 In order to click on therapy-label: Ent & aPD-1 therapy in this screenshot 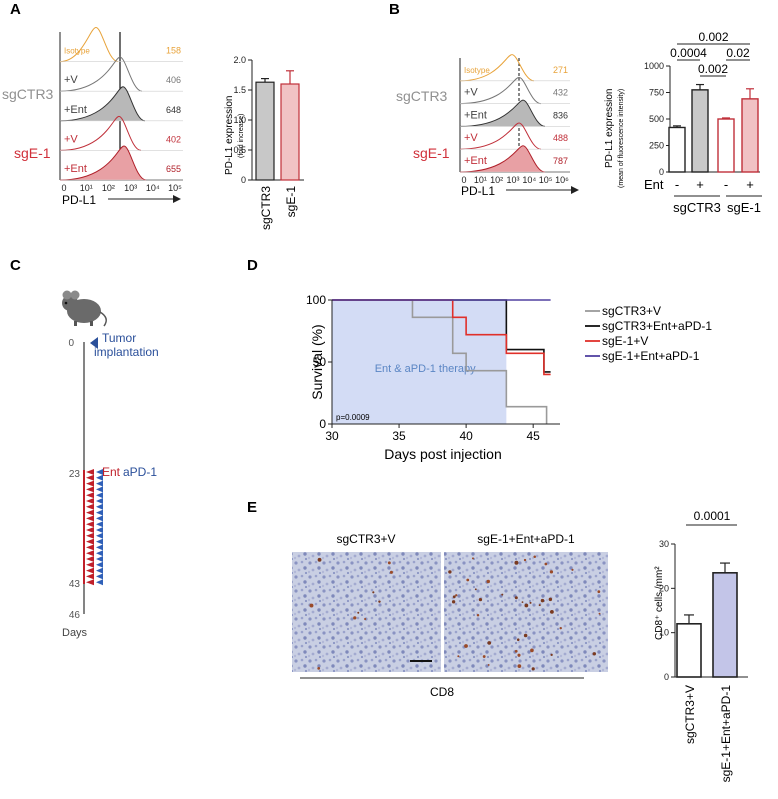, I will do `click(425, 369)`.